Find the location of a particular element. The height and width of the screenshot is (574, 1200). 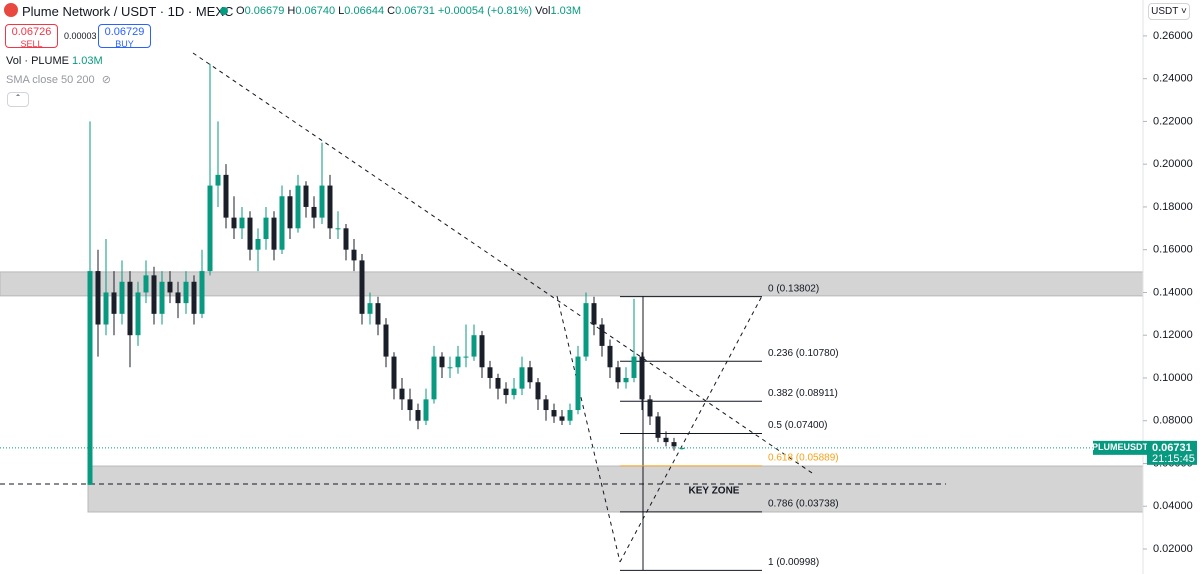

sell-label: SELL is located at coordinates (31, 44).